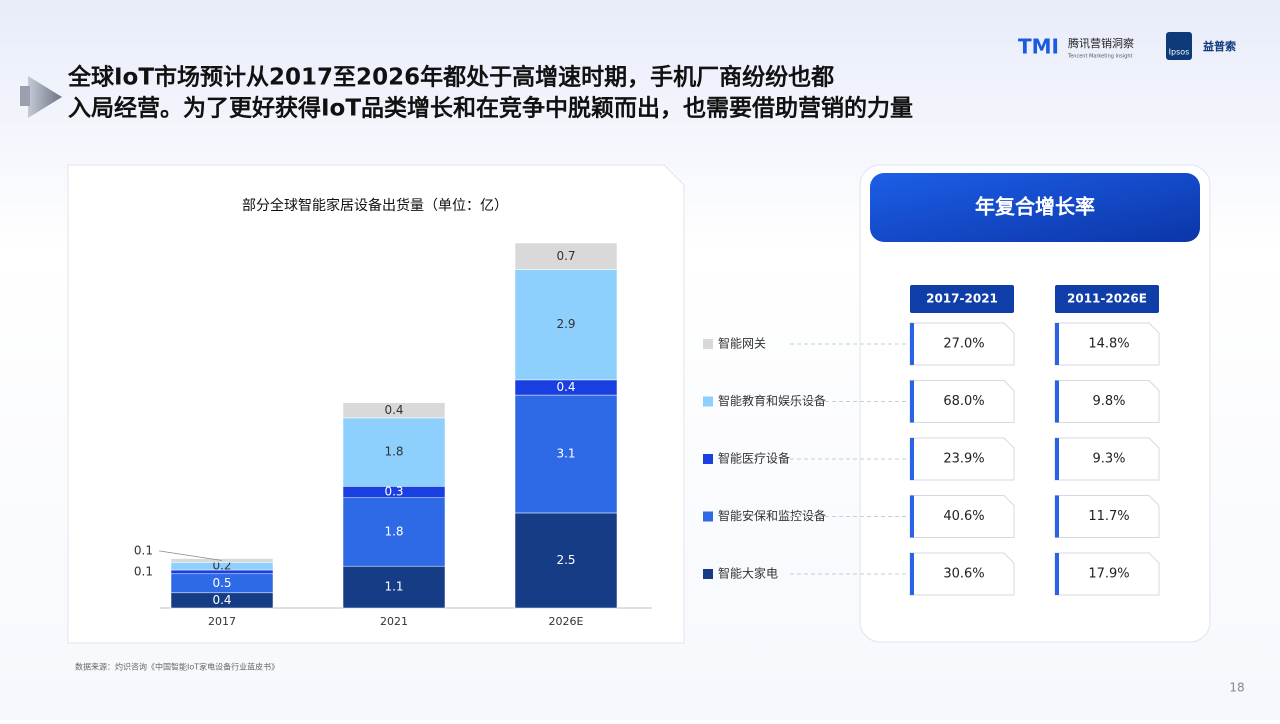  Describe the element at coordinates (1219, 46) in the screenshot. I see `logo-ipsos-cn: 益普索` at that location.